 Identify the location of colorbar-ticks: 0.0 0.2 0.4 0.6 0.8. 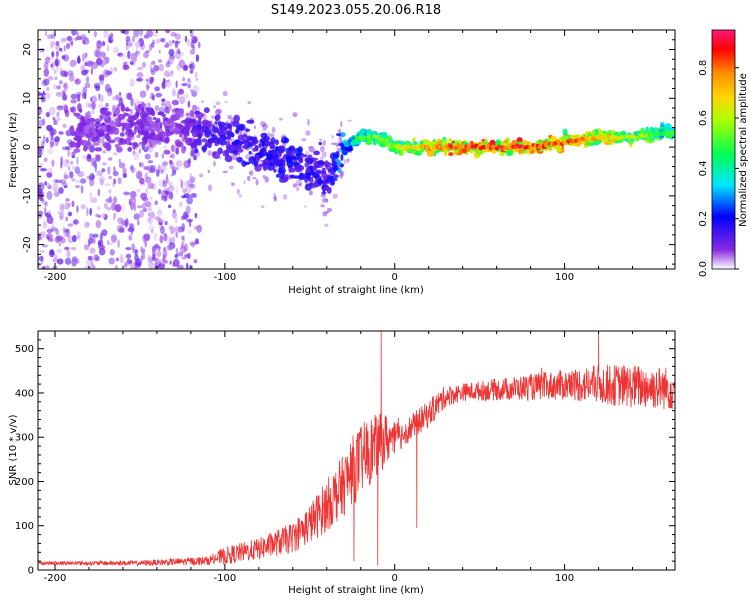
(718, 168).